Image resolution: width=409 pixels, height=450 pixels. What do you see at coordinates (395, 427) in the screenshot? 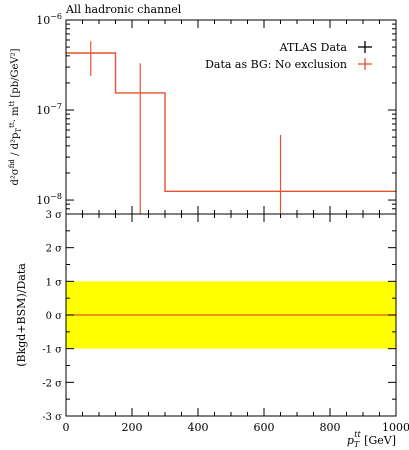
I see `x-tick-label: 1000` at bounding box center [395, 427].